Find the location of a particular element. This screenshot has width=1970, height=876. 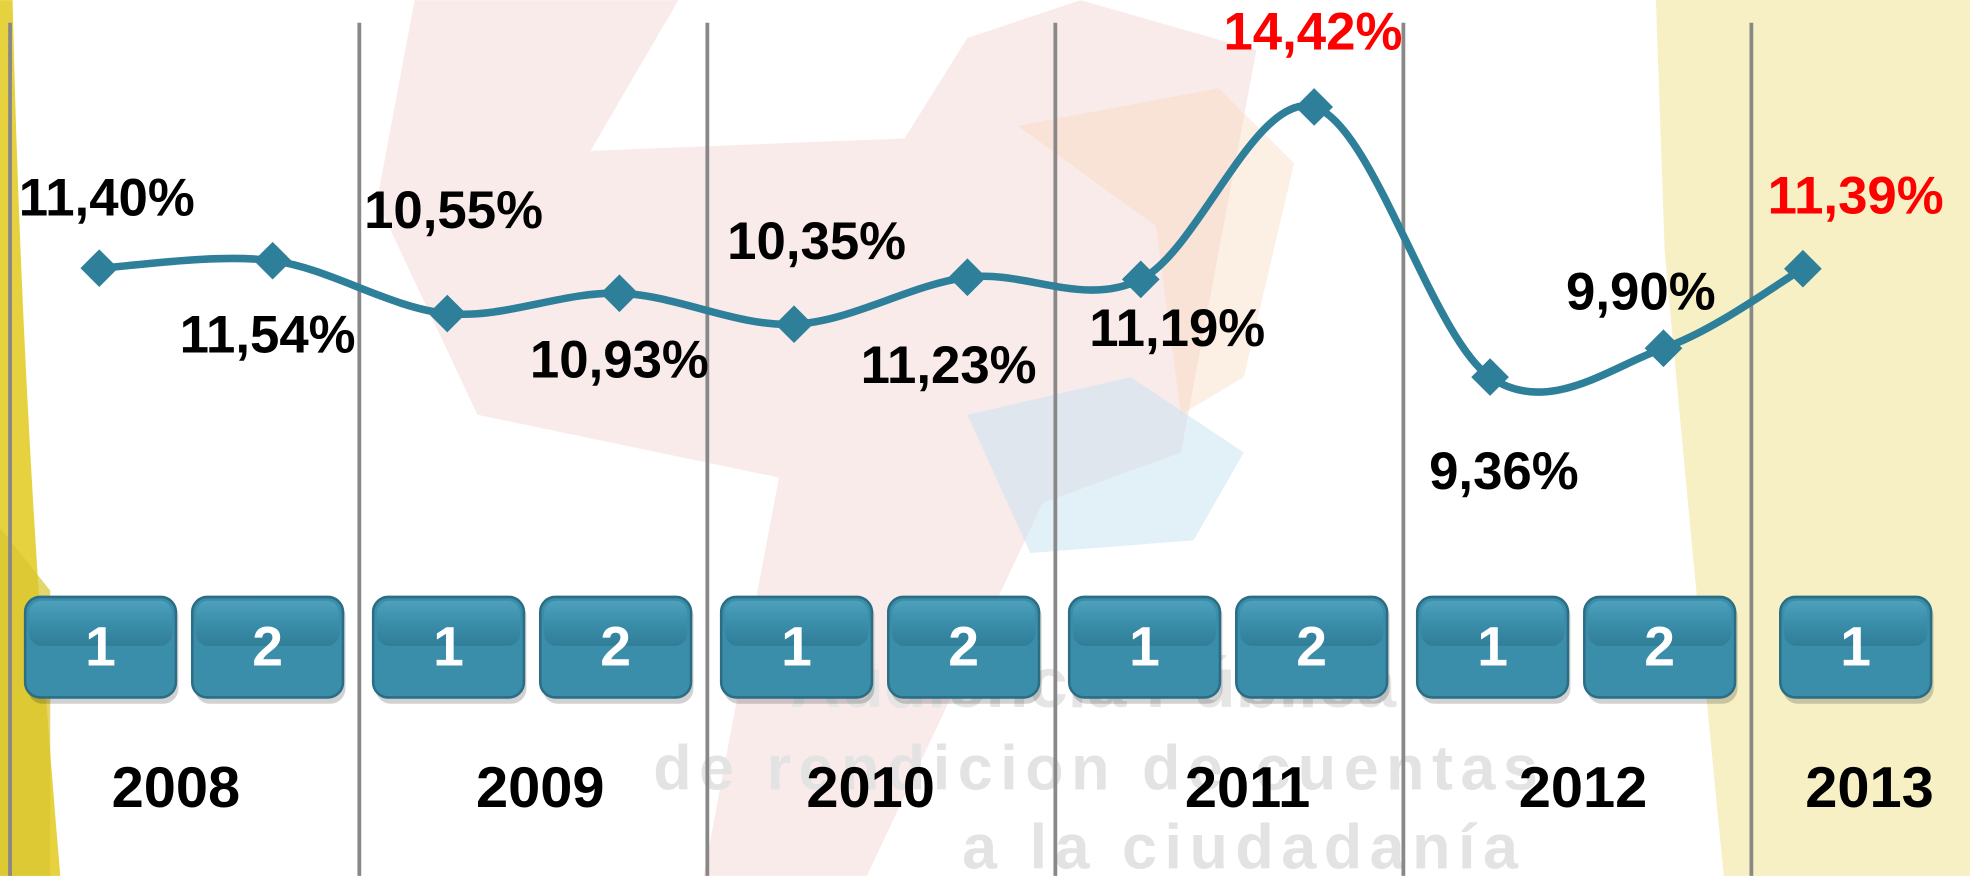

value-label: 11,19% is located at coordinates (1177, 328).